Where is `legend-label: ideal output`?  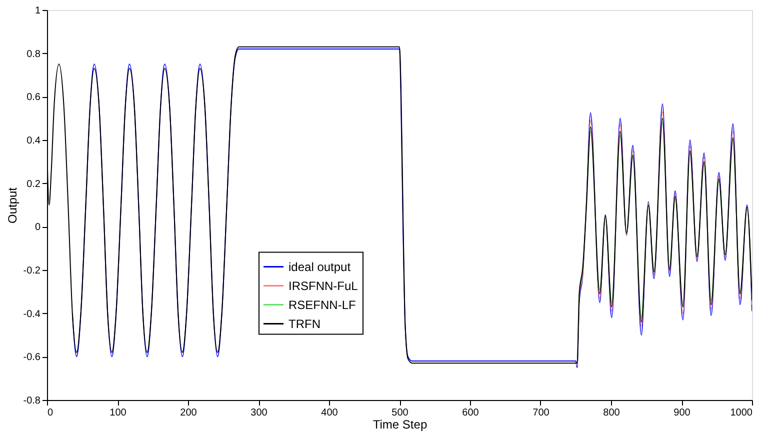 legend-label: ideal output is located at coordinates (320, 267).